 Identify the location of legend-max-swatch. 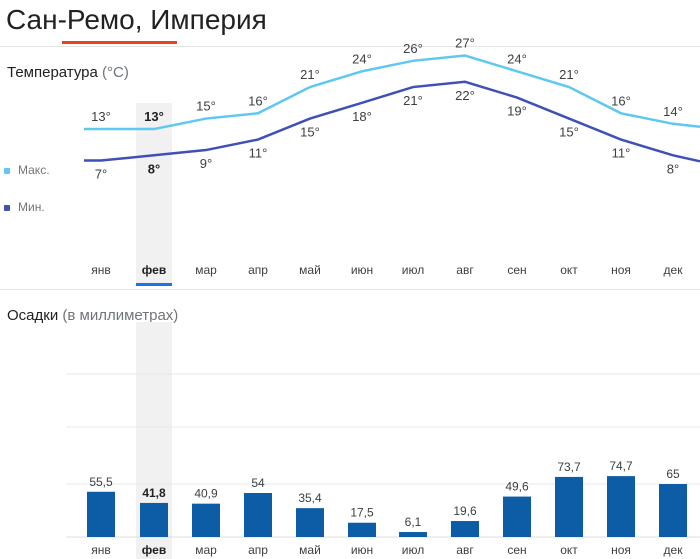
(7, 170).